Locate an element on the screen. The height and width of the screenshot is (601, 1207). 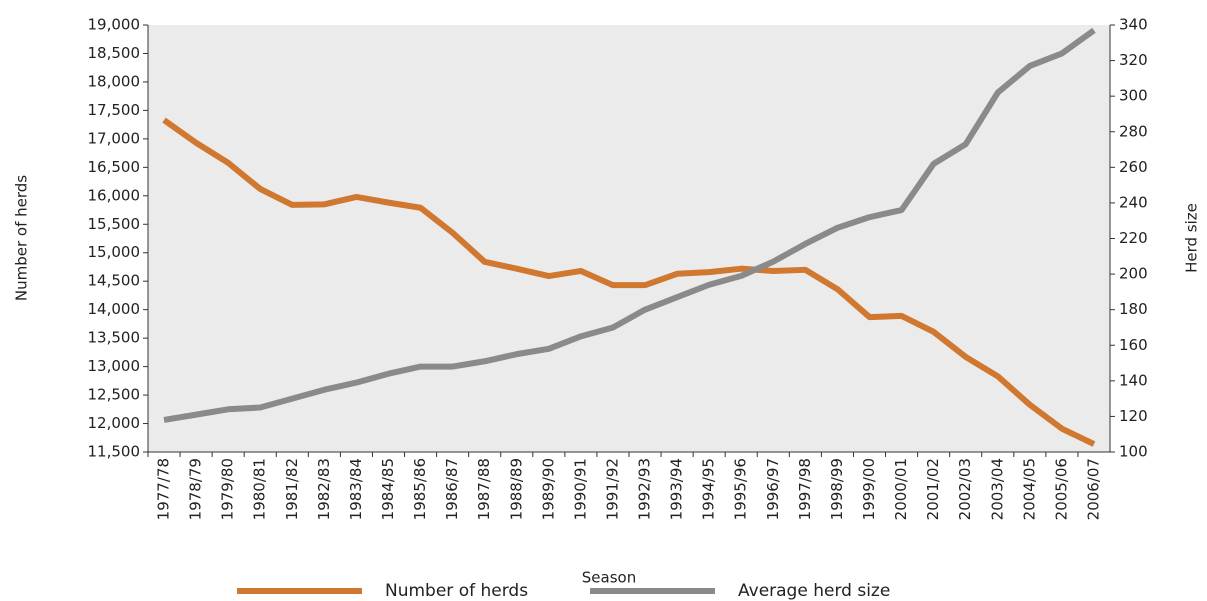
y-tick-label: 15,500 is located at coordinates (114, 224).